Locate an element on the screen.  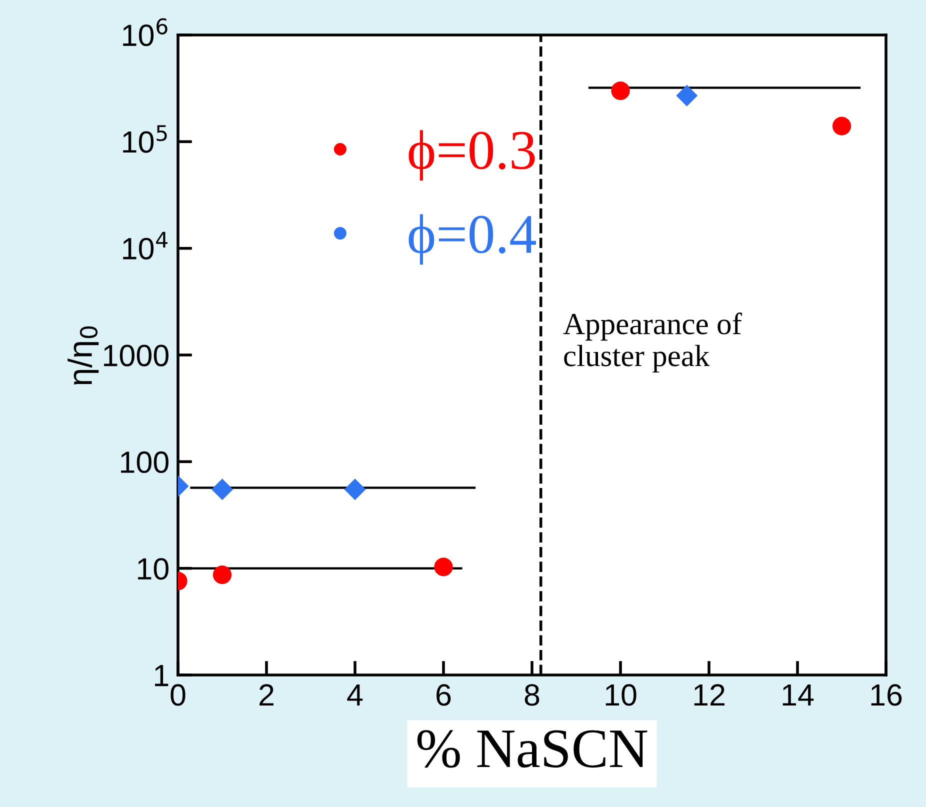
y-tick-label: 100 is located at coordinates (144, 462).